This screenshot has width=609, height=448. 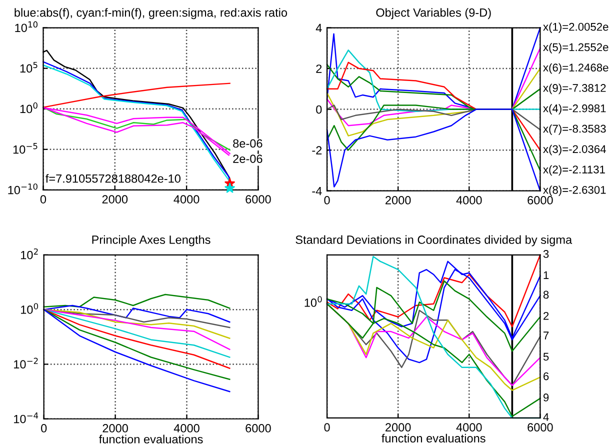 What do you see at coordinates (546, 294) in the screenshot?
I see `series-label: 8` at bounding box center [546, 294].